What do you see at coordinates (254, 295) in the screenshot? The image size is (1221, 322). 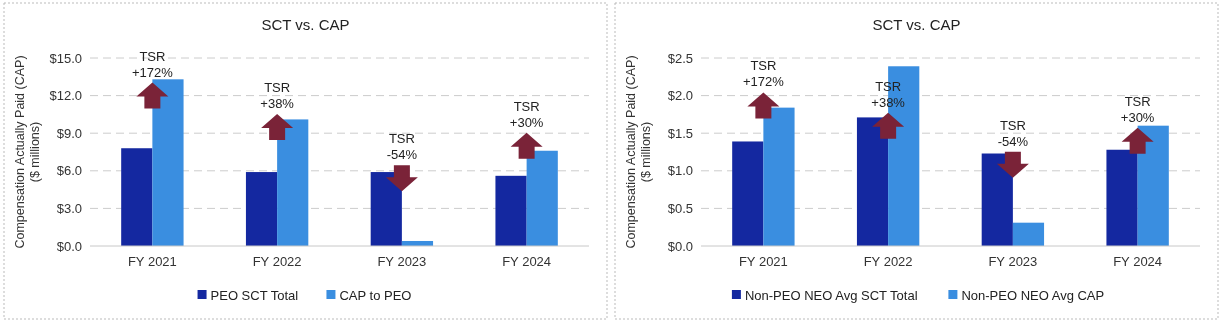 I see `legend-label: PEO SCT Total` at bounding box center [254, 295].